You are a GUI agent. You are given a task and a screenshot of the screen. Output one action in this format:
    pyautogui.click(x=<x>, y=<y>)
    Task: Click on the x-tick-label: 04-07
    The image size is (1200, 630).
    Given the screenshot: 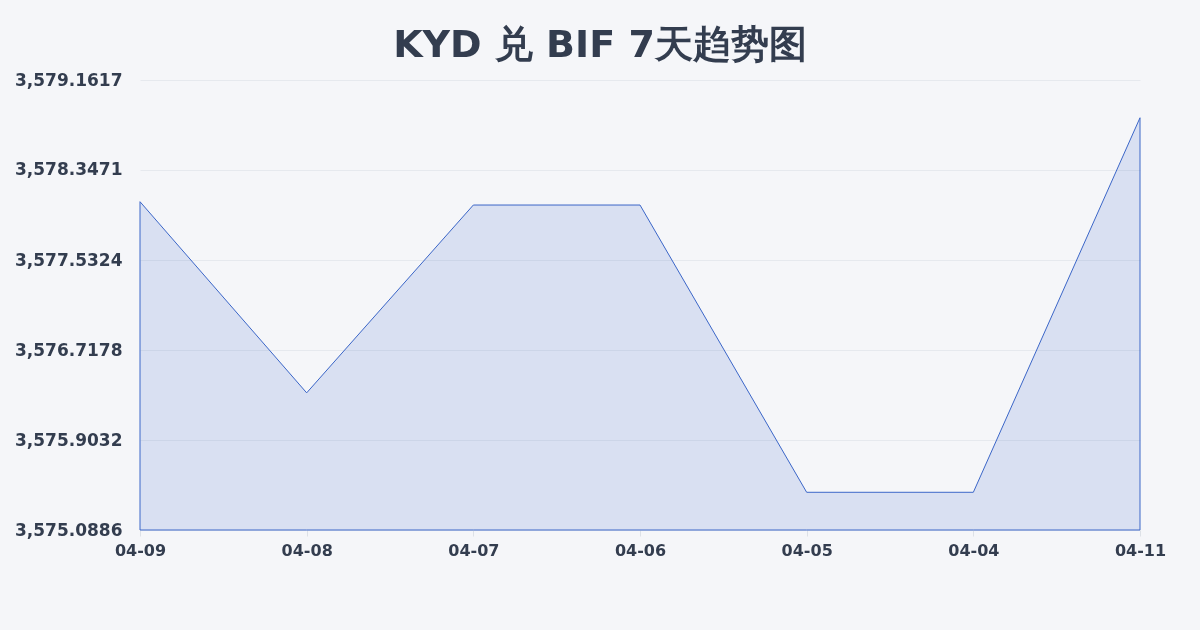 What is the action you would take?
    pyautogui.click(x=474, y=550)
    